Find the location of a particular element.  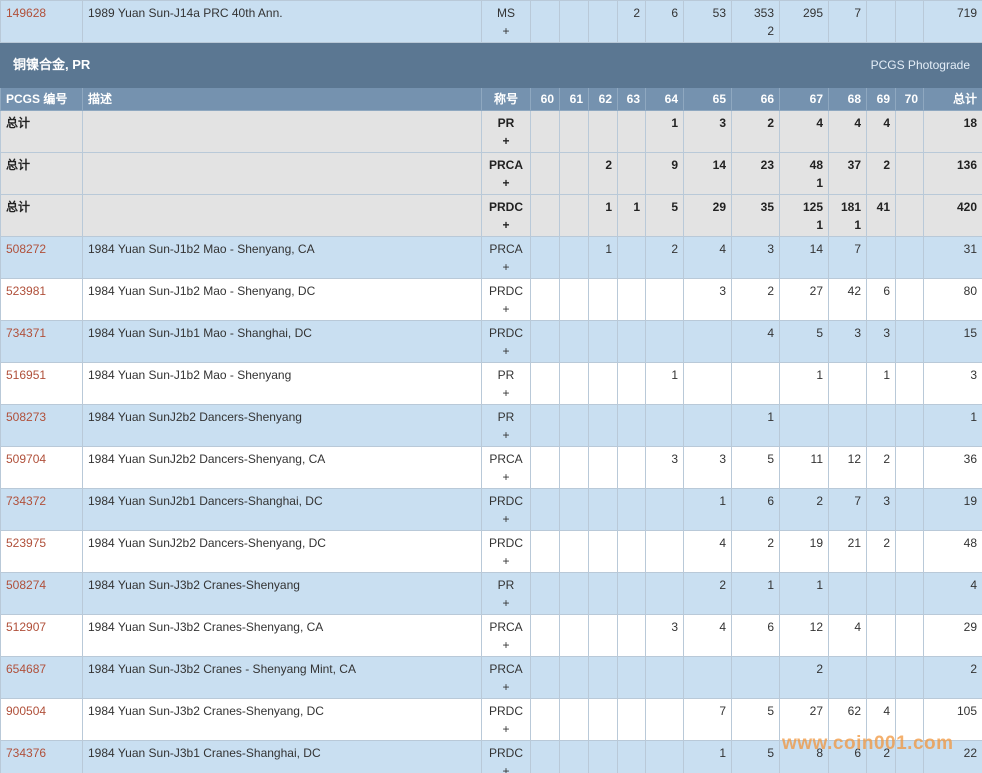

column-header: 总计 is located at coordinates (952, 99).